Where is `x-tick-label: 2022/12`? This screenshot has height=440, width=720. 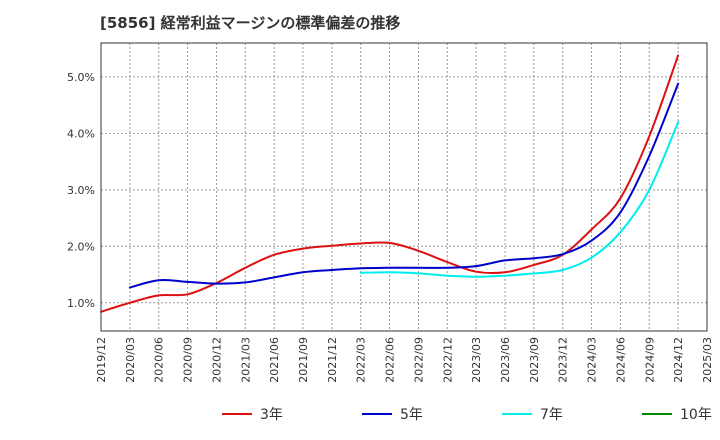
x-tick-label: 2022/12 is located at coordinates (447, 360).